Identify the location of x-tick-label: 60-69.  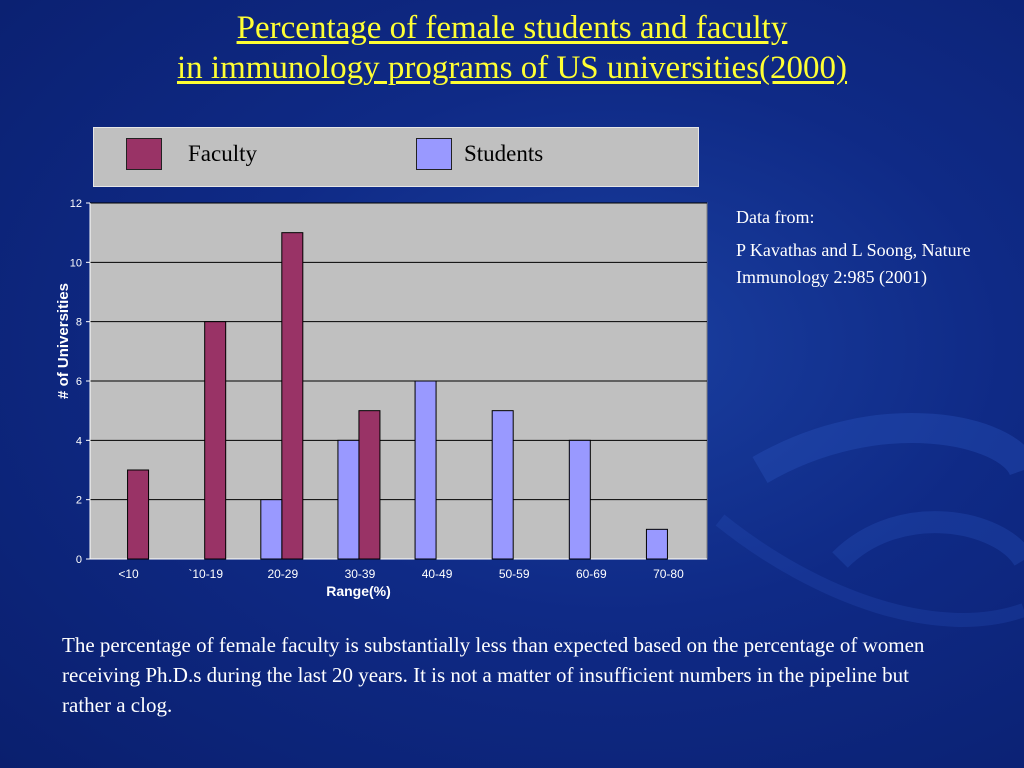
(591, 574).